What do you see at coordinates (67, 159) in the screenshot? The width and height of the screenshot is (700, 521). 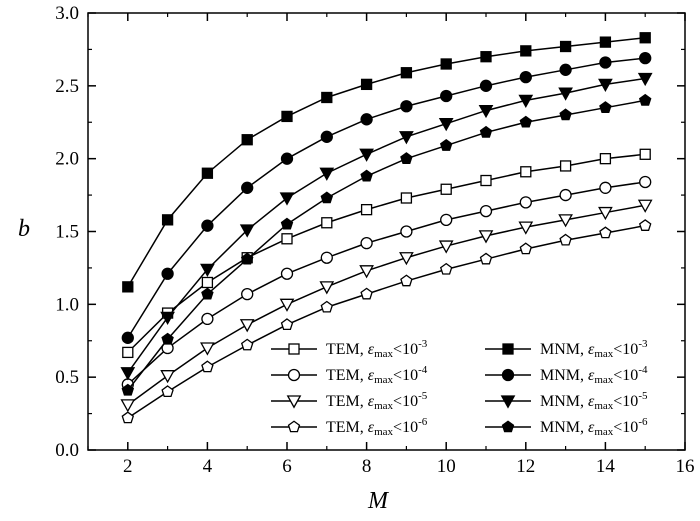 I see `y-tick-label: 2.0` at bounding box center [67, 159].